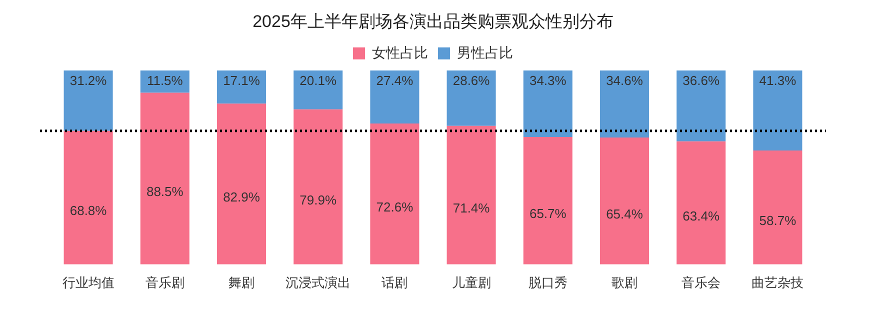 This screenshot has height=322, width=886. I want to click on data-label: 88.5%, so click(165, 192).